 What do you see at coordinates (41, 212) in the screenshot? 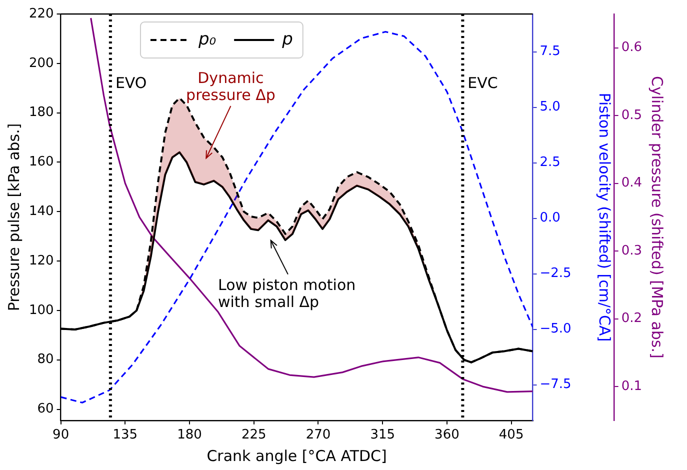
I see `y-tick-label: 140` at bounding box center [41, 212].